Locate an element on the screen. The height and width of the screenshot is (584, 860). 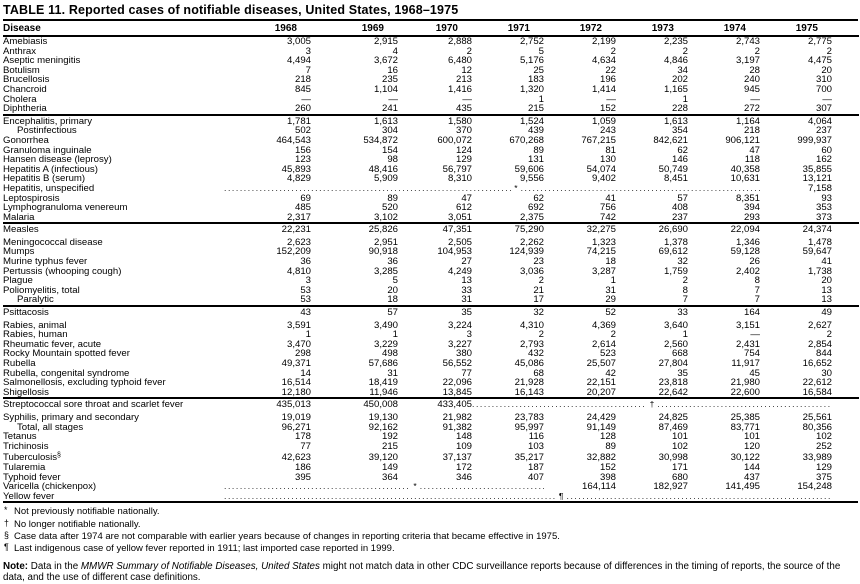
disease-label: Pertussis (whooping cough) is located at coordinates (62, 271).